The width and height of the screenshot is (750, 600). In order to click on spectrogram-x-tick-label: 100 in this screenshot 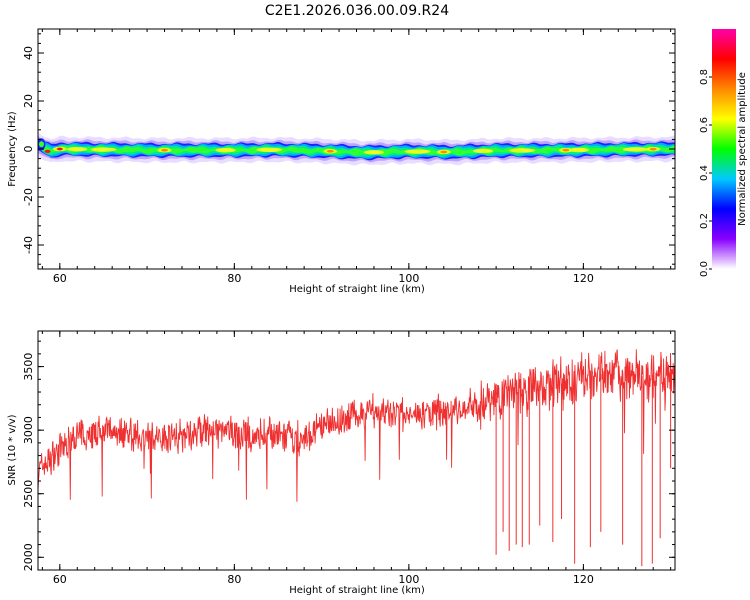, I will do `click(408, 278)`.